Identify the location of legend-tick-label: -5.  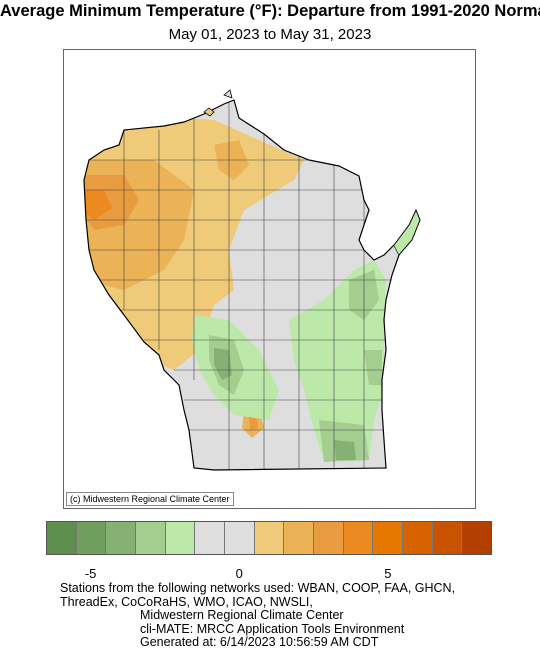
(90, 573).